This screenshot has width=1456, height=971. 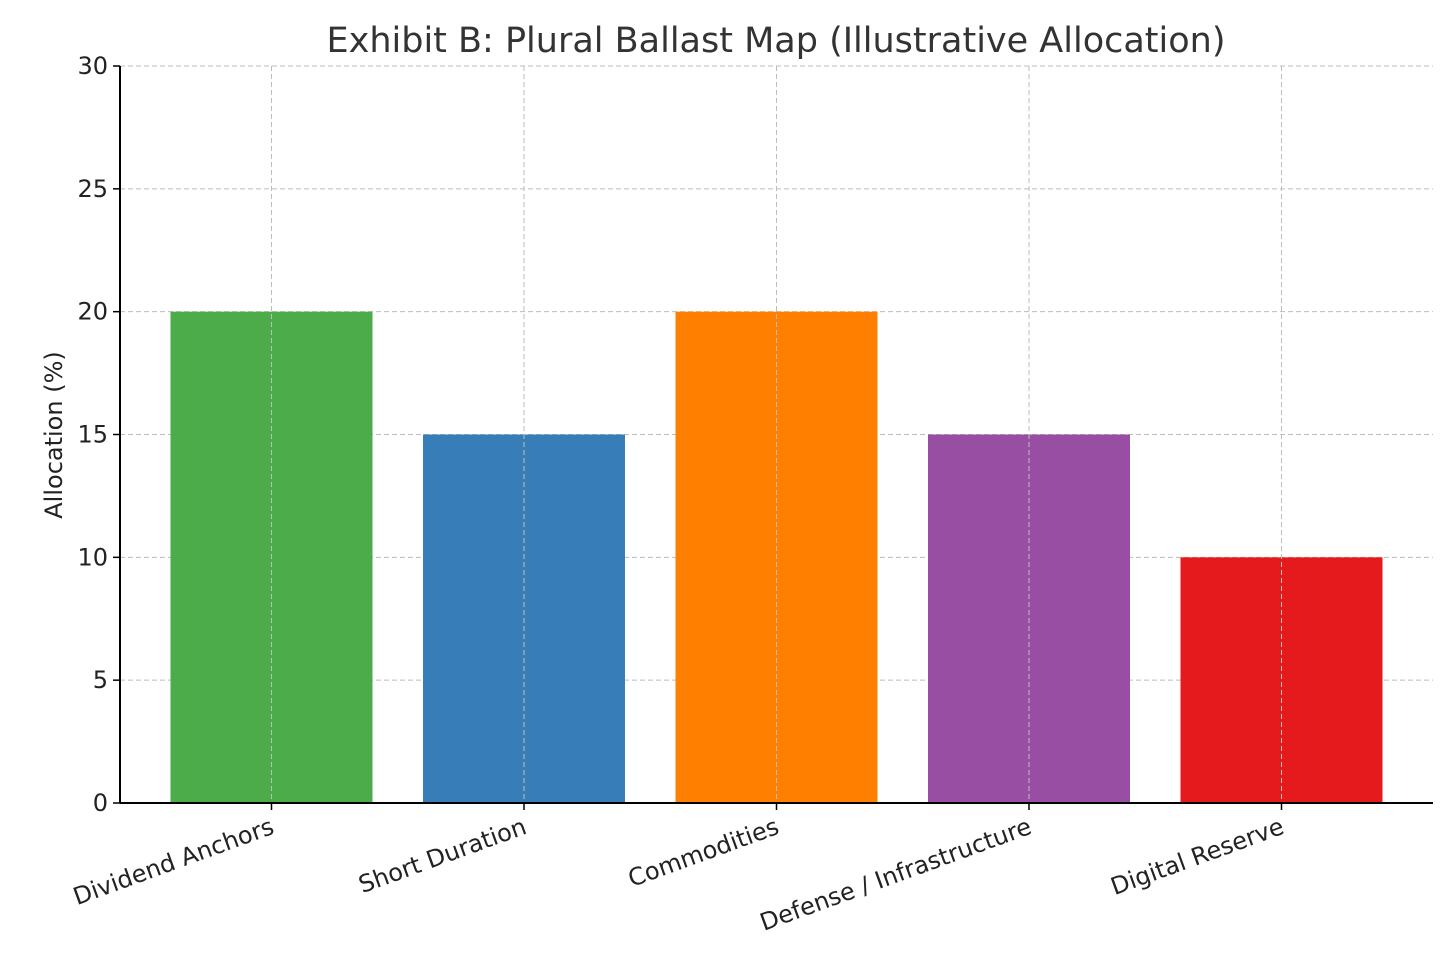 I want to click on y-axis-ticks: 0 5 10 15 20 25 30, so click(x=98, y=434).